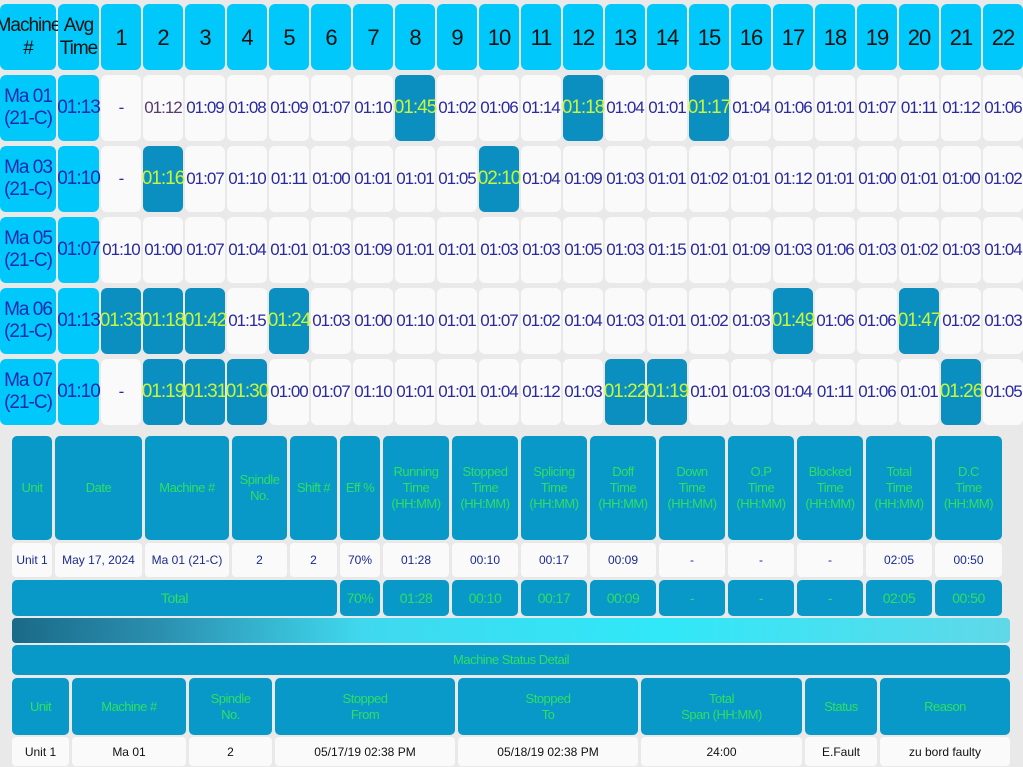 Image resolution: width=1023 pixels, height=767 pixels. Describe the element at coordinates (709, 108) in the screenshot. I see `time-cell: 01:17` at that location.